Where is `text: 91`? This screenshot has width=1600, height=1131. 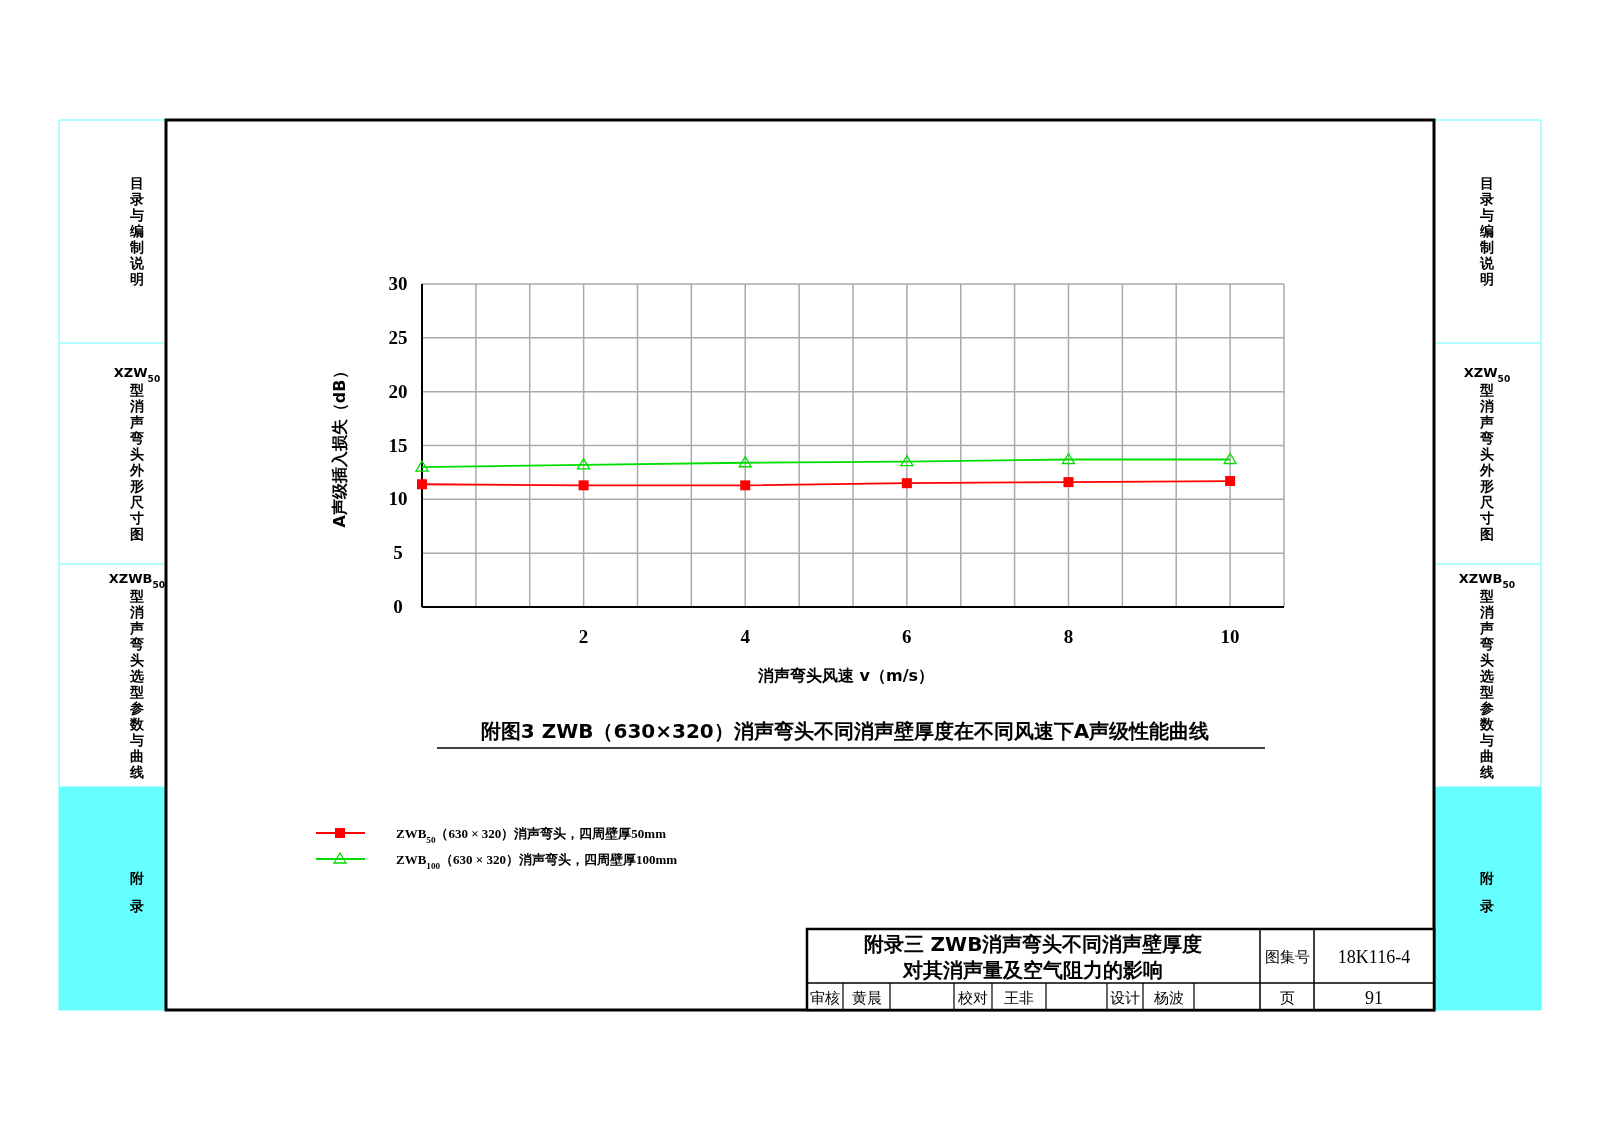 text: 91 is located at coordinates (1374, 998).